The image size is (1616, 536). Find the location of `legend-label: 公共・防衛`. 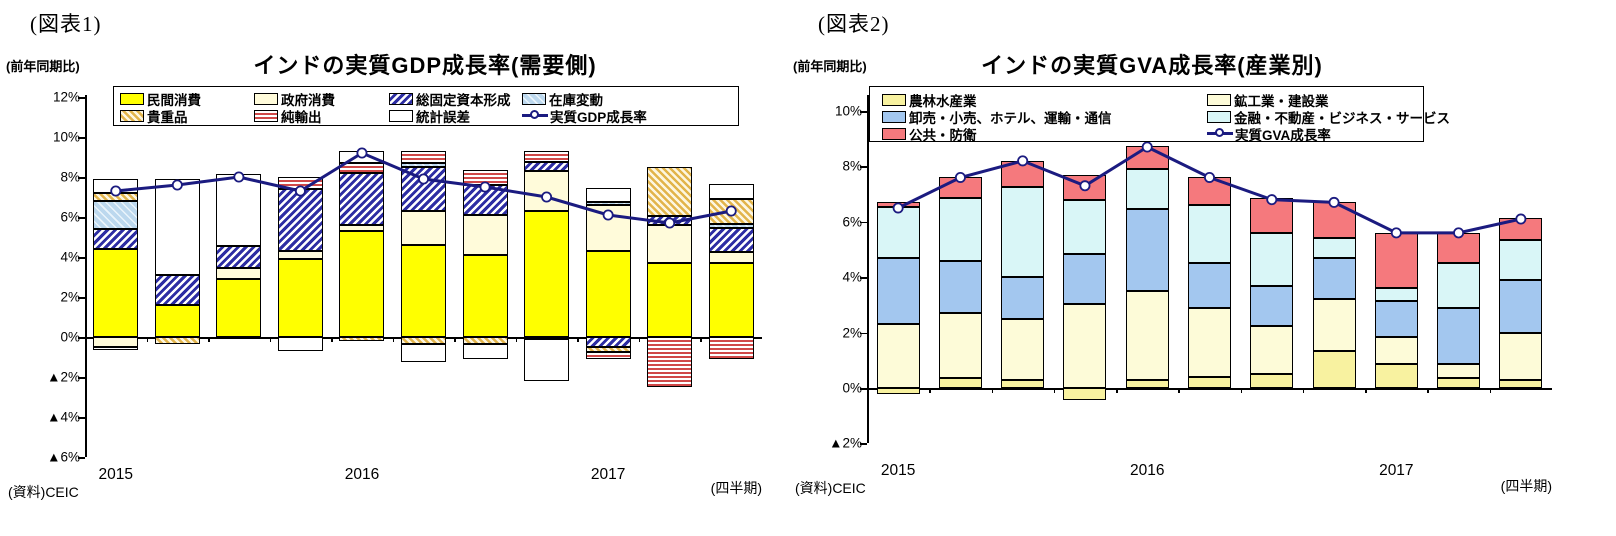

legend-label: 公共・防衛 is located at coordinates (943, 135).